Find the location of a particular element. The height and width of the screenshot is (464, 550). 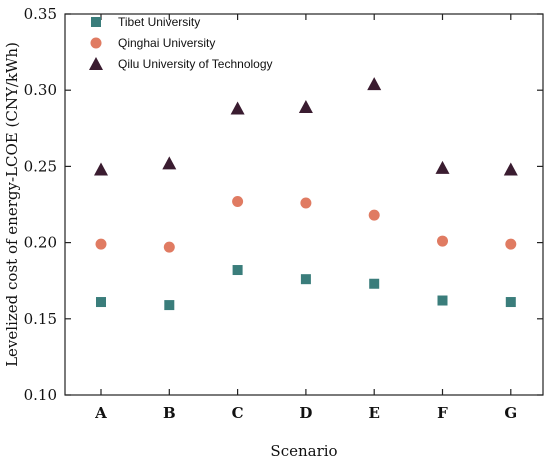

series-circle is located at coordinates (306, 224).